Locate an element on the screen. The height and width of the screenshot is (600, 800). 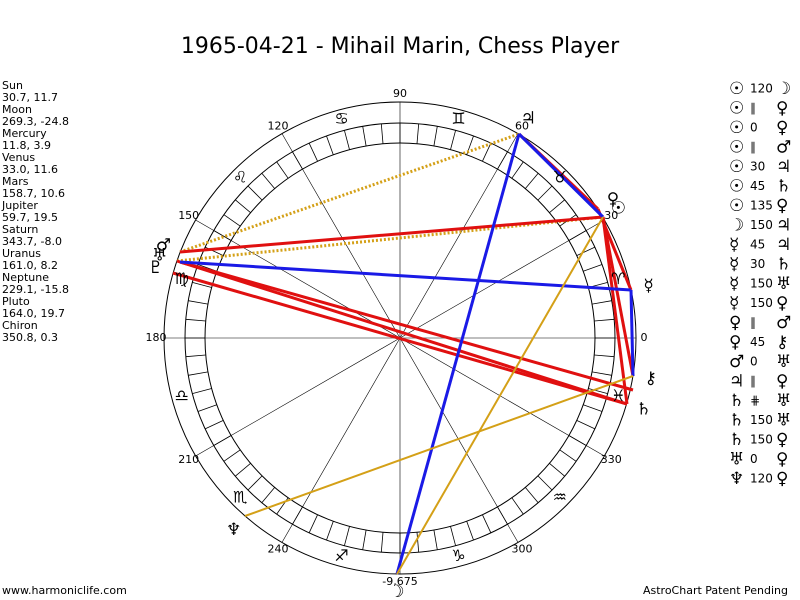
footer-left: www.harmoniclife.com is located at coordinates (64, 590).